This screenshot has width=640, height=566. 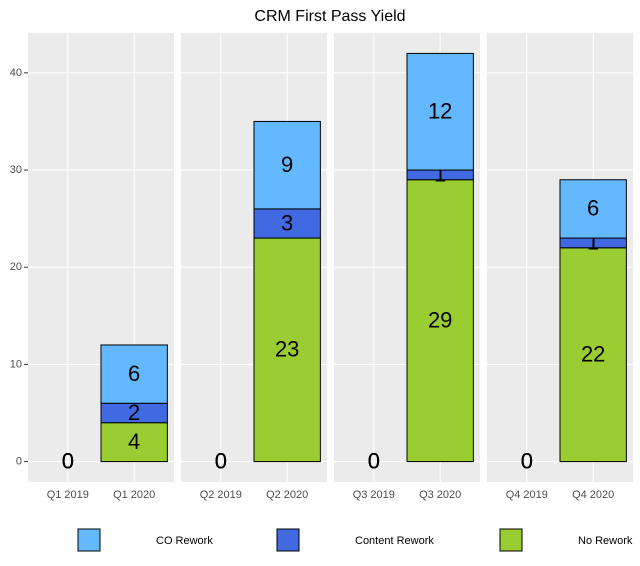 I want to click on x-tick-label: Q1 2019, so click(x=68, y=495).